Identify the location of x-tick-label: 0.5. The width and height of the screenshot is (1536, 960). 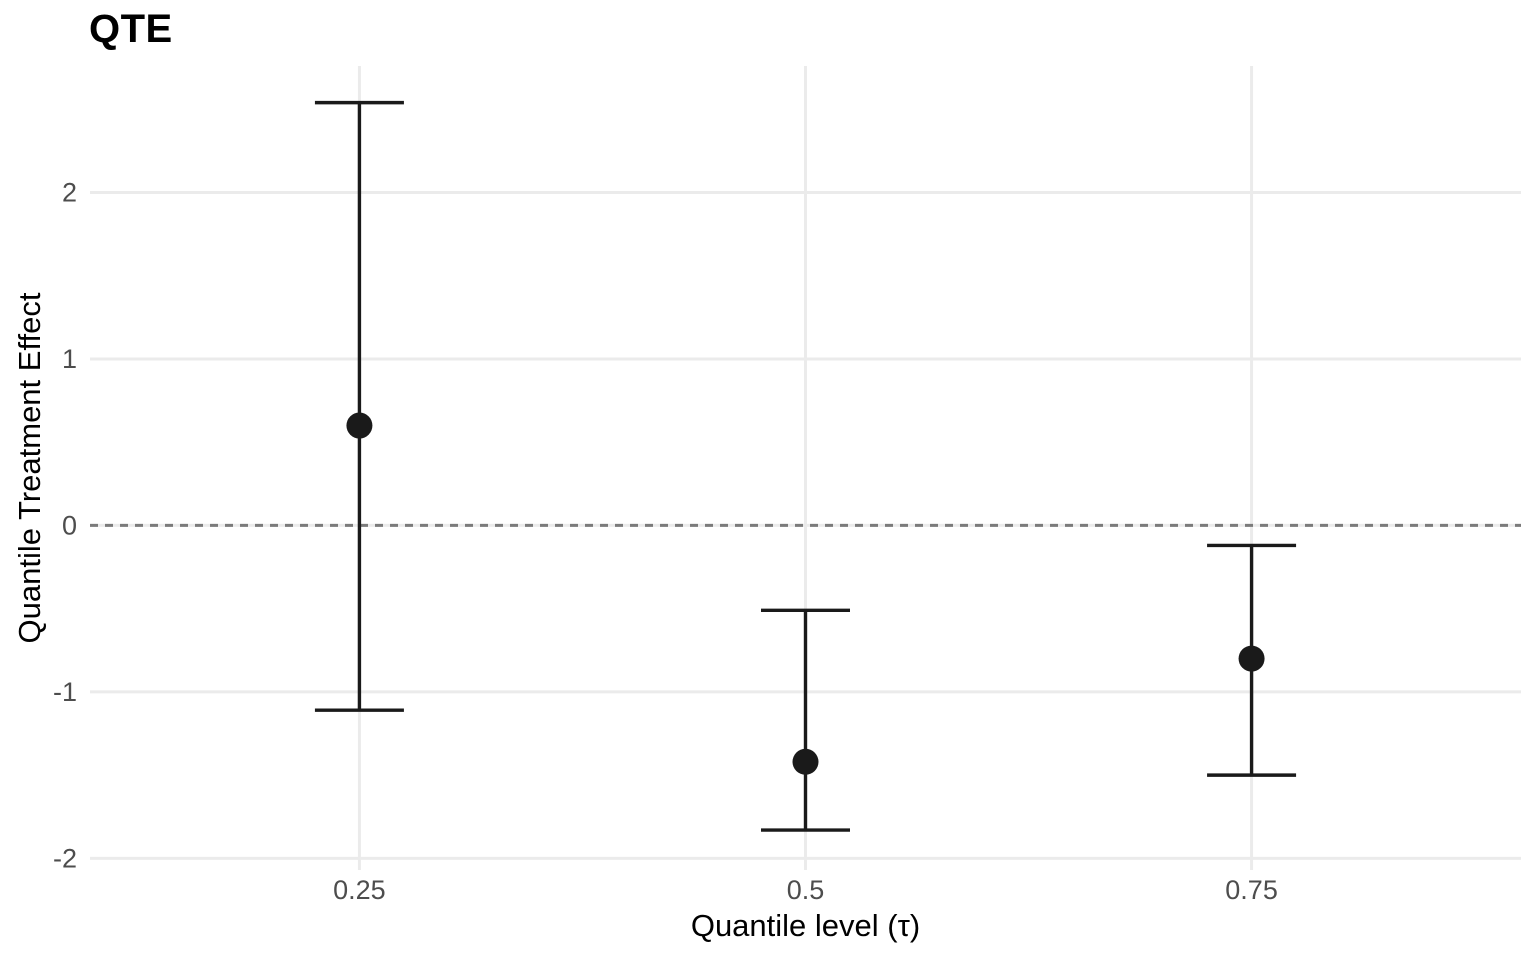
(806, 890).